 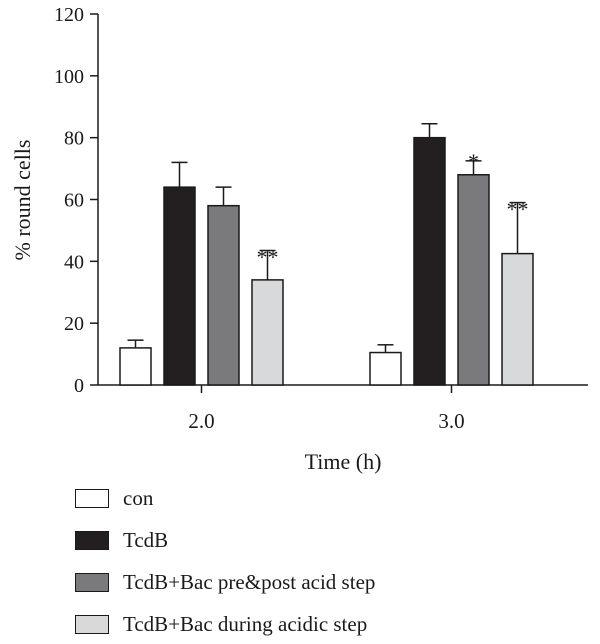 What do you see at coordinates (343, 461) in the screenshot?
I see `x-axis-label: Time (h)` at bounding box center [343, 461].